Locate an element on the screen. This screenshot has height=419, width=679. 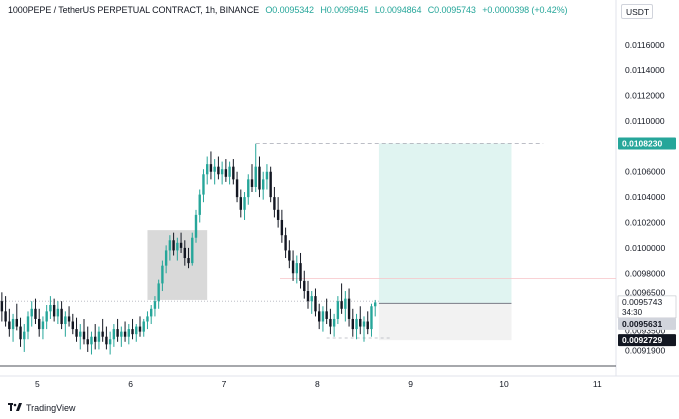
time-tick-label: 11 is located at coordinates (597, 384).